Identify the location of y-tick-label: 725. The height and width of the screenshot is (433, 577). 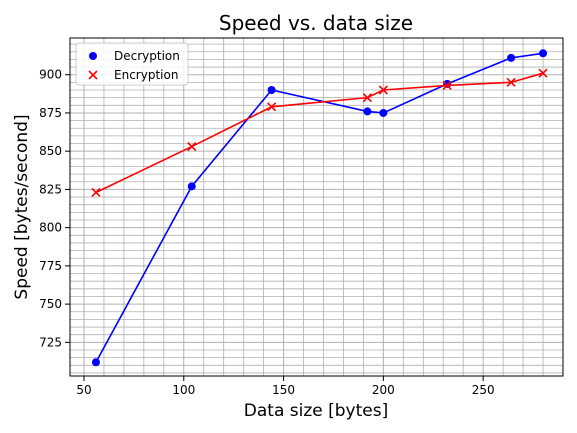
(50, 342).